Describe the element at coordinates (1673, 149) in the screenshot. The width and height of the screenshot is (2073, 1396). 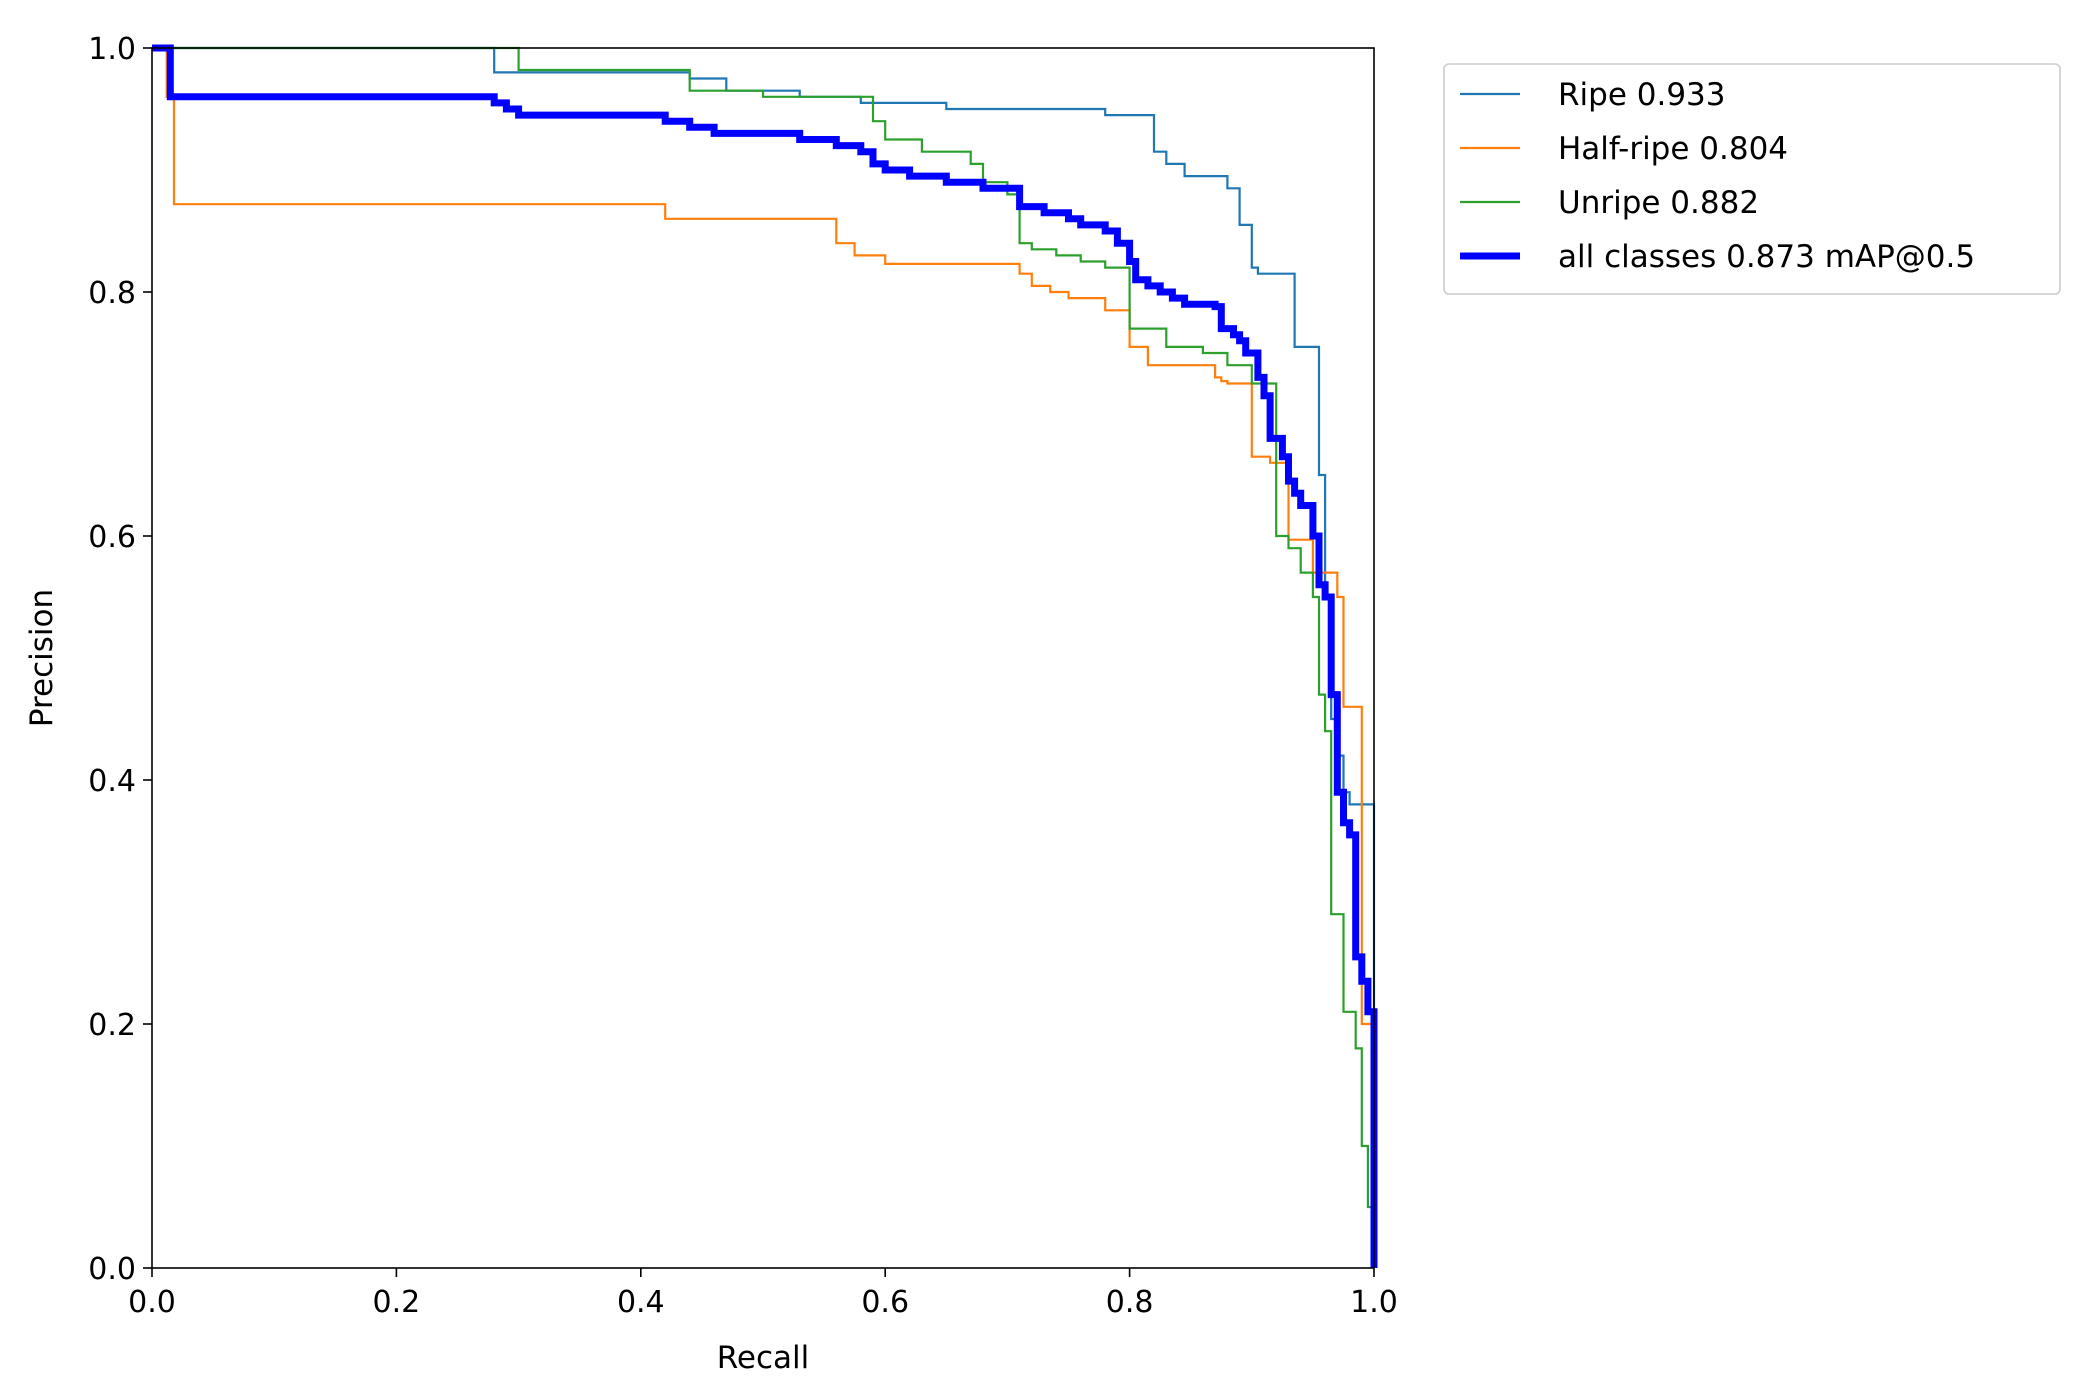
I see `legend-label-1: Half-ripe 0.804` at that location.